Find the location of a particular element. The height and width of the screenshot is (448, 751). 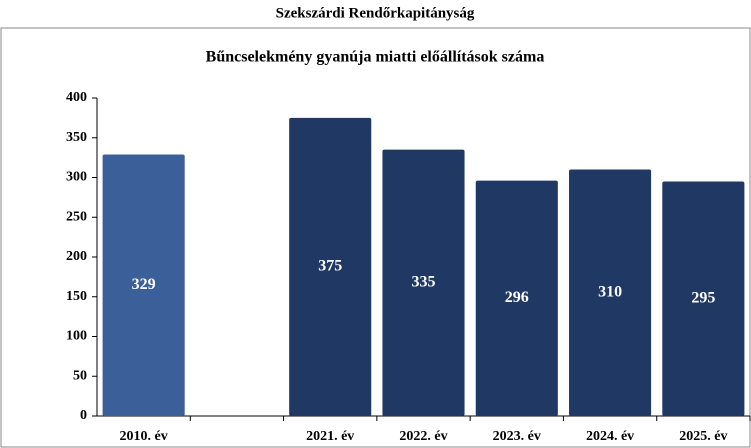

y-tick-label: 150 is located at coordinates (76, 296).